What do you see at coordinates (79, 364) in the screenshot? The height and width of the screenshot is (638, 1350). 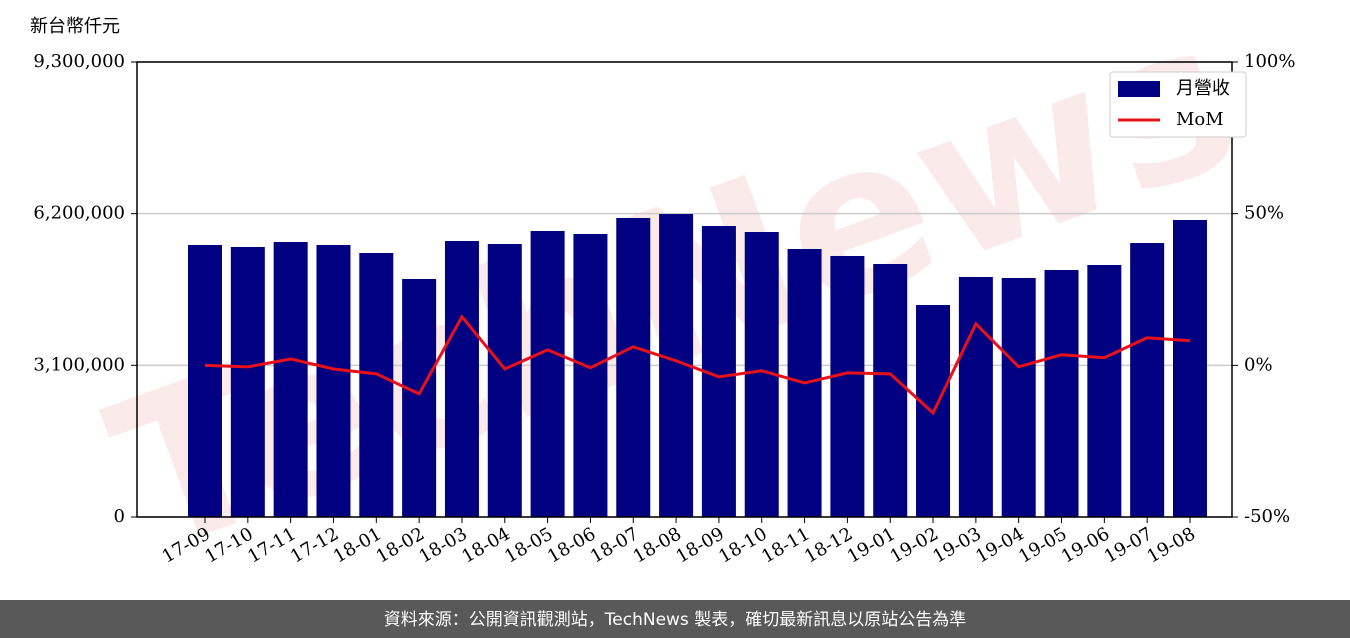 I see `y-tick-label: 3,100,000` at bounding box center [79, 364].